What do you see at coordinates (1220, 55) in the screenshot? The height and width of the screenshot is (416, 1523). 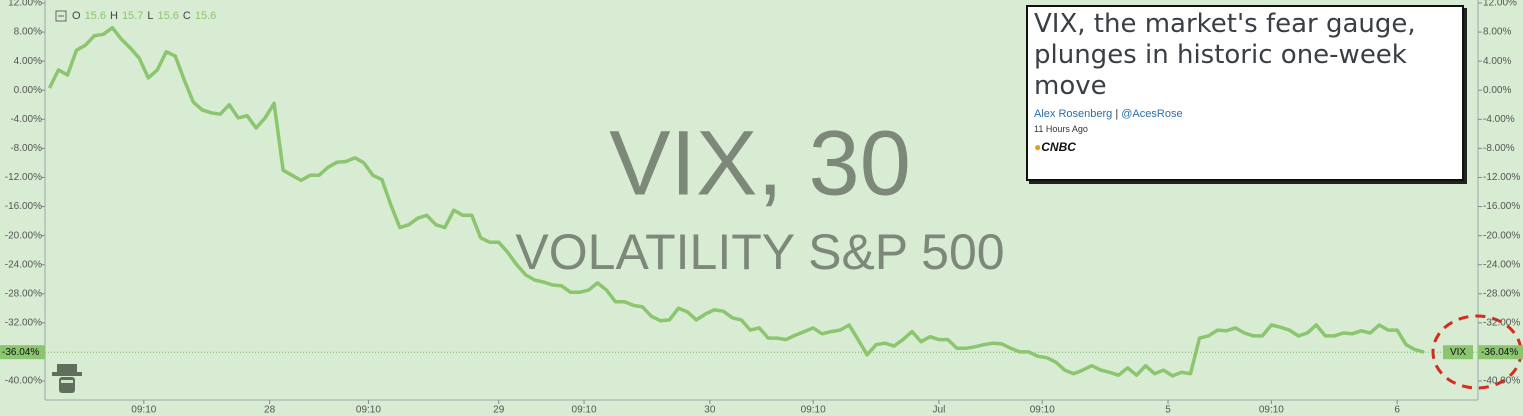 I see `headline-line: plunges in historic one-week` at bounding box center [1220, 55].